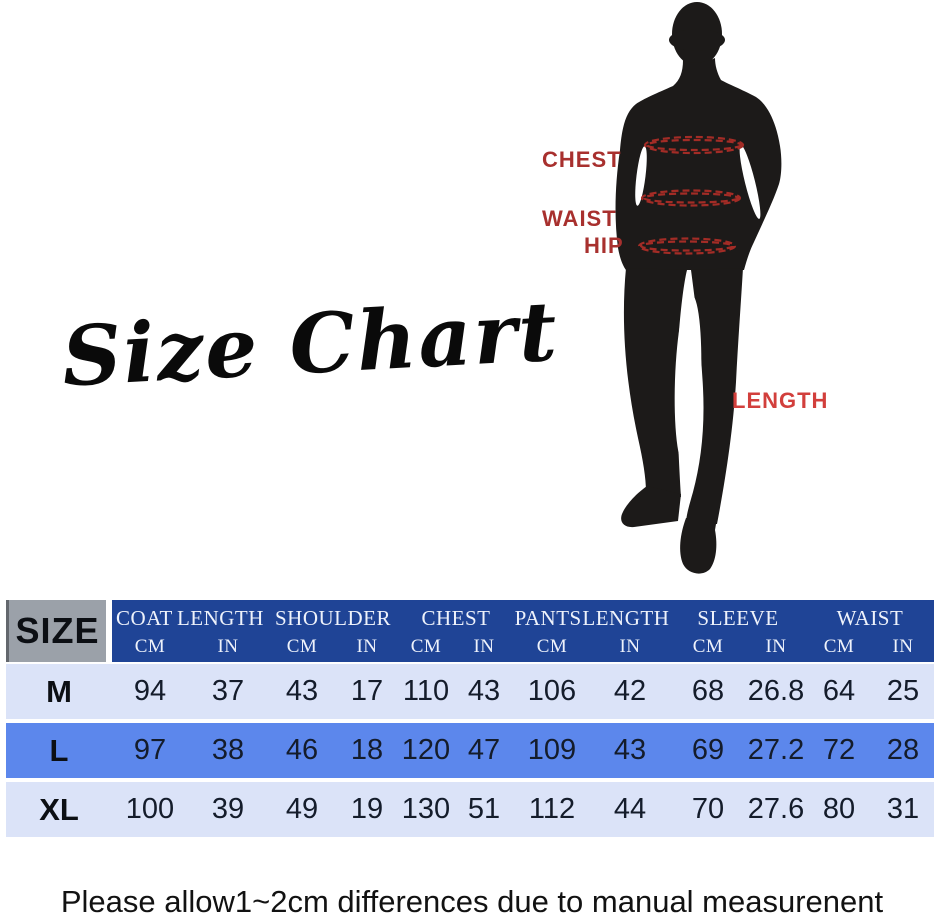 Image resolution: width=944 pixels, height=921 pixels. Describe the element at coordinates (228, 691) in the screenshot. I see `measurement-value: 37` at that location.